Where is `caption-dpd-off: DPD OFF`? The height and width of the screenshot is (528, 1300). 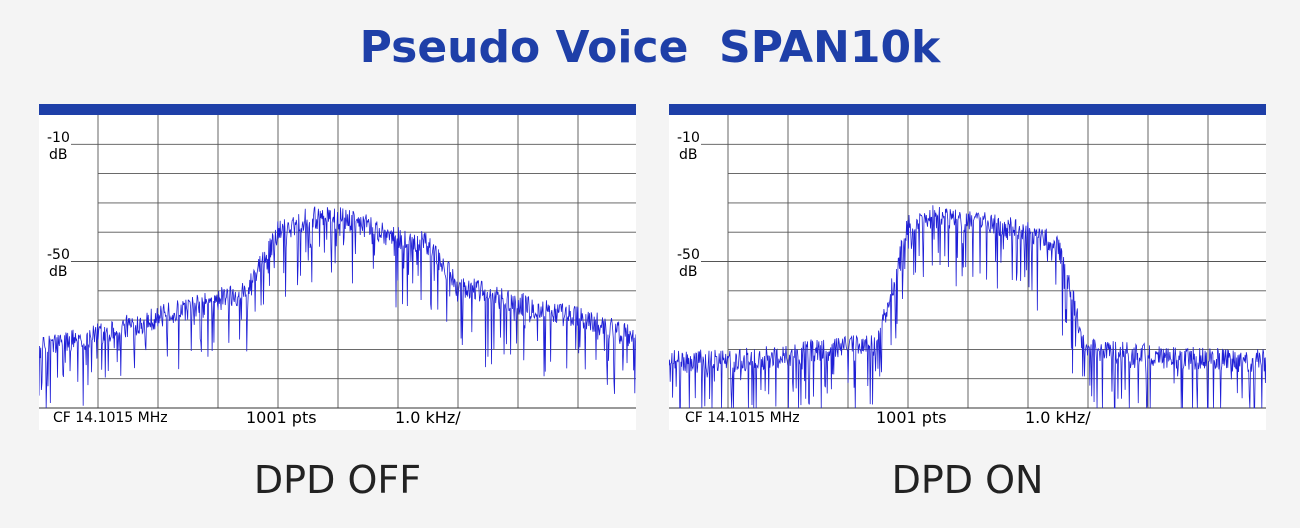
caption-dpd-off: DPD OFF is located at coordinates (337, 480).